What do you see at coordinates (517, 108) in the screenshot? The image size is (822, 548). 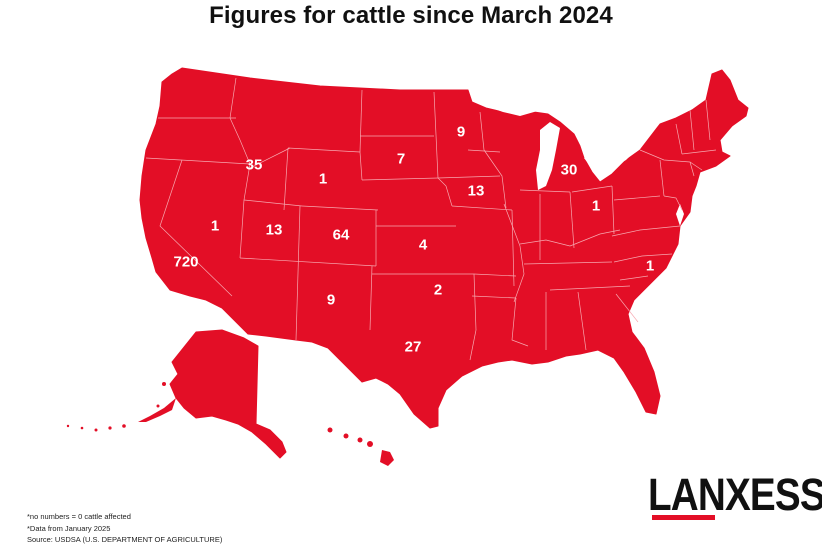 I see `lake-superior` at bounding box center [517, 108].